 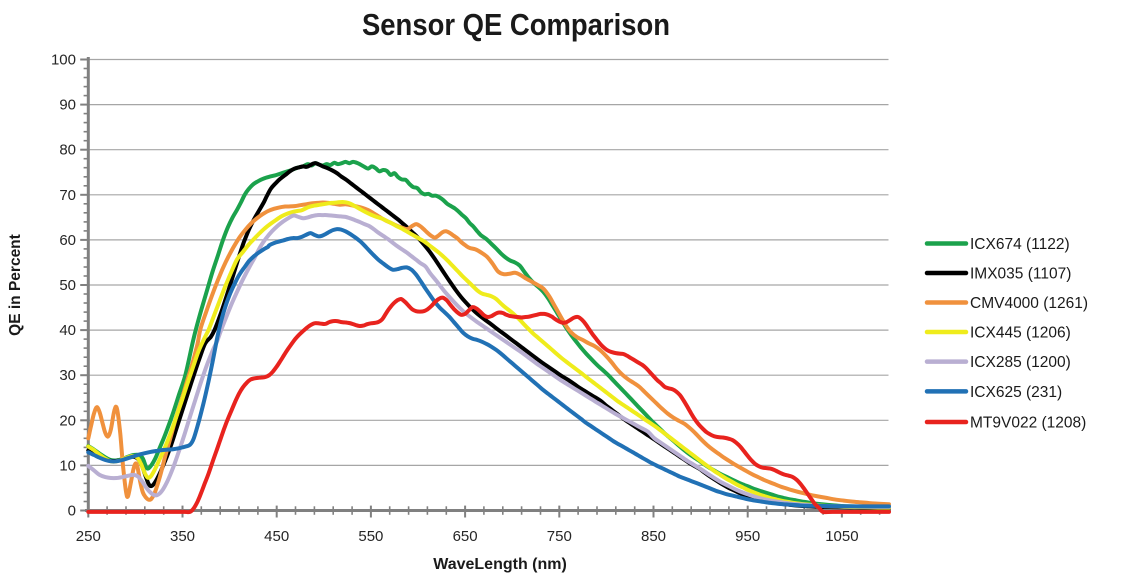 What do you see at coordinates (67, 105) in the screenshot?
I see `svg-text: 90` at bounding box center [67, 105].